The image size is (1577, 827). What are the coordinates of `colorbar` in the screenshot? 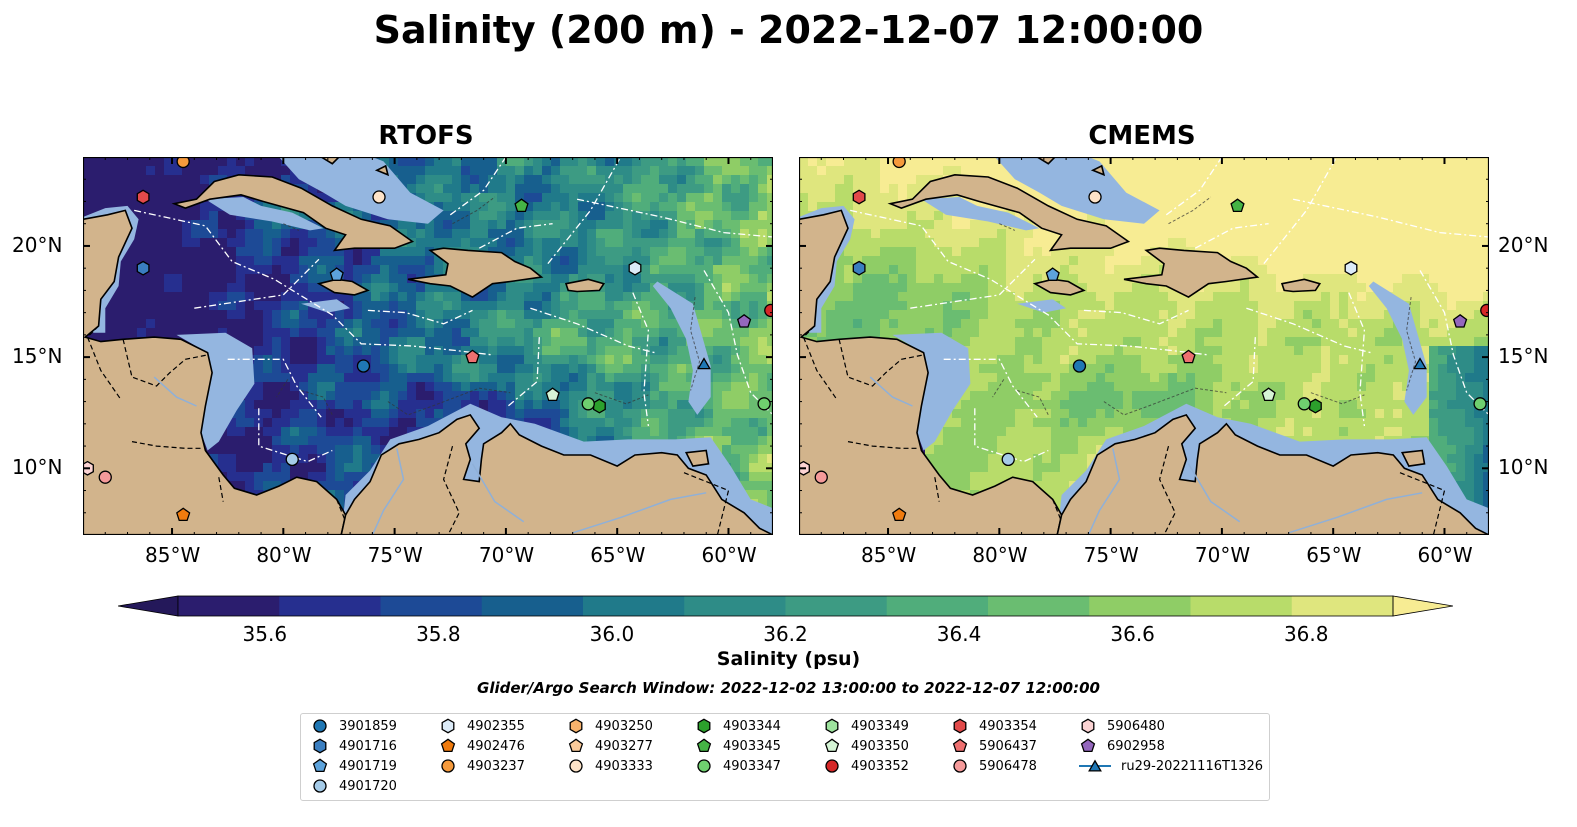 It's located at (785, 608).